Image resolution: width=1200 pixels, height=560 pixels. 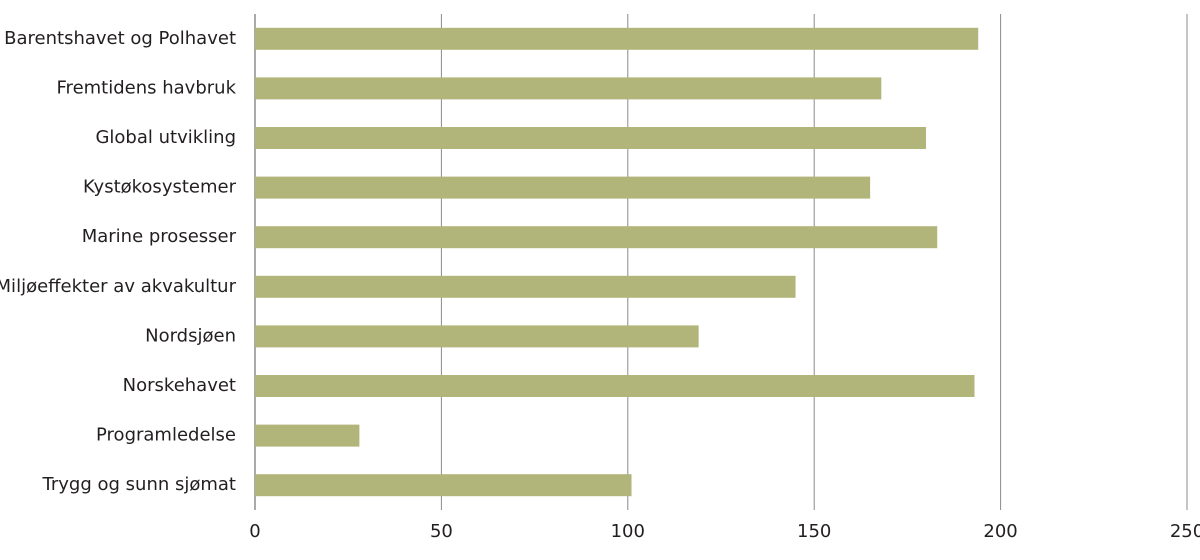 What do you see at coordinates (190, 335) in the screenshot?
I see `y-tick-label: Nordsjøen` at bounding box center [190, 335].